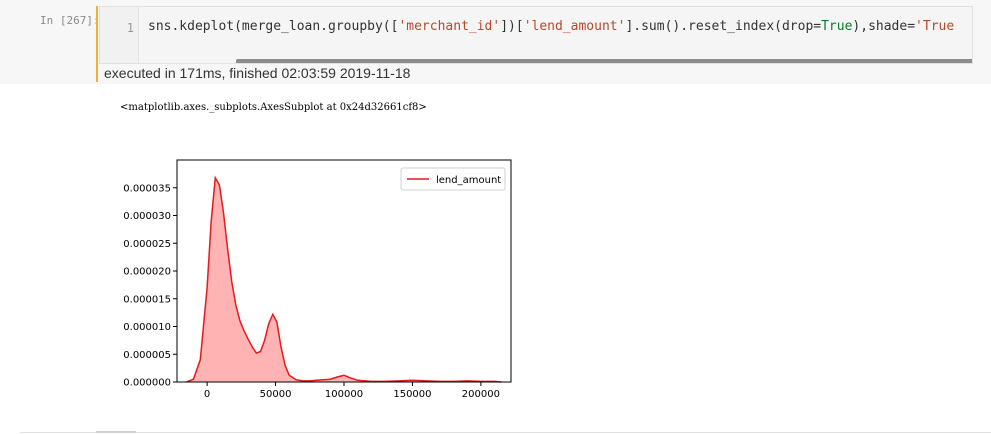  I want to click on y-tick-label: 0.000010, so click(147, 327).